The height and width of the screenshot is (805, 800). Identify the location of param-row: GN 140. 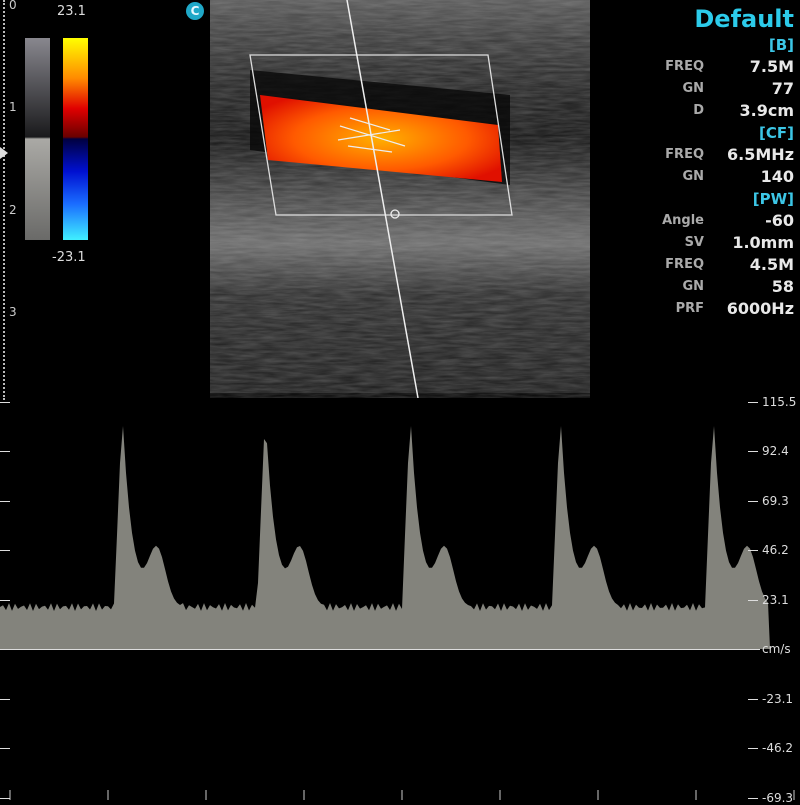
(719, 177).